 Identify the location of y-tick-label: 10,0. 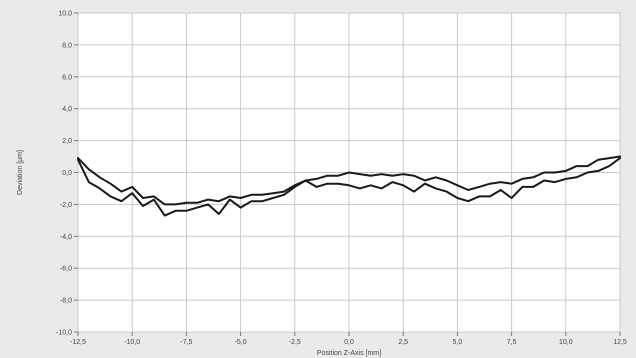
(65, 14).